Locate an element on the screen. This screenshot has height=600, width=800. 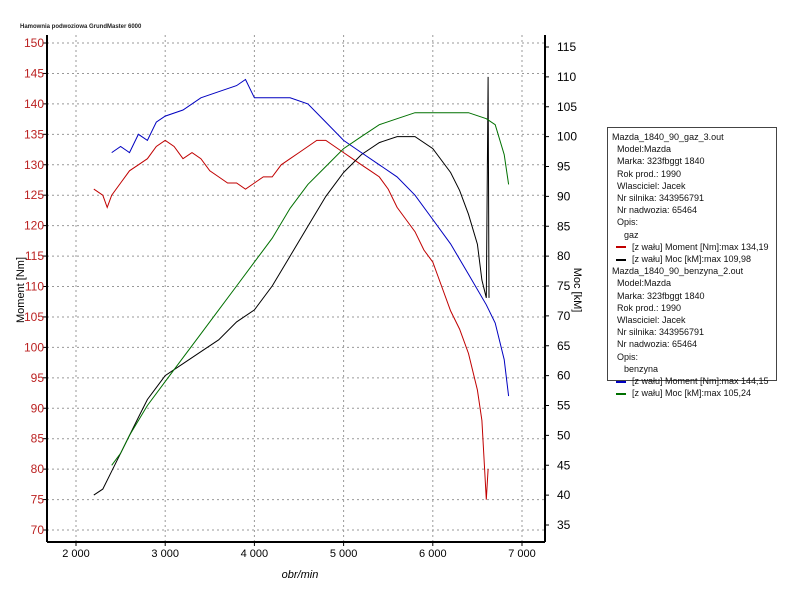
chart-title: Hamownia podwoziowa GrundMaster 6000 is located at coordinates (81, 27).